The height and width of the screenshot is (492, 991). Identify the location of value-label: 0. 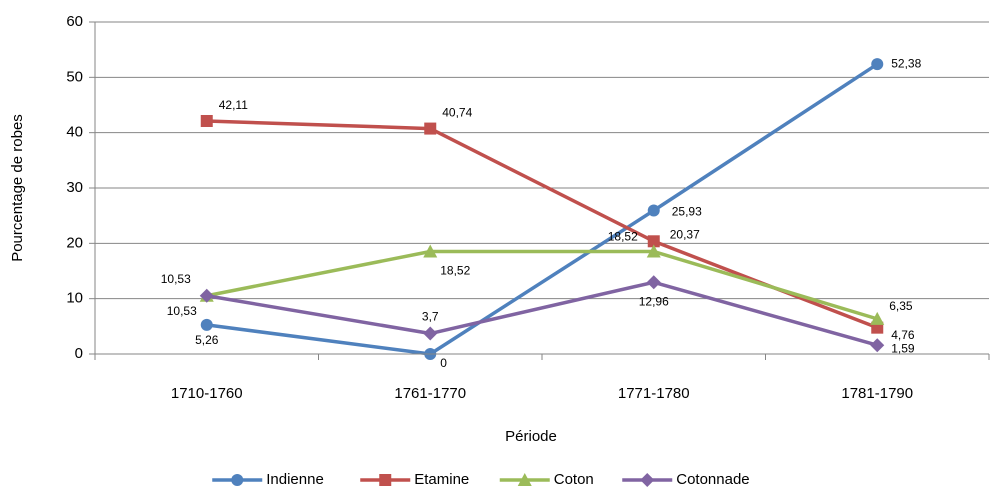
(443, 363).